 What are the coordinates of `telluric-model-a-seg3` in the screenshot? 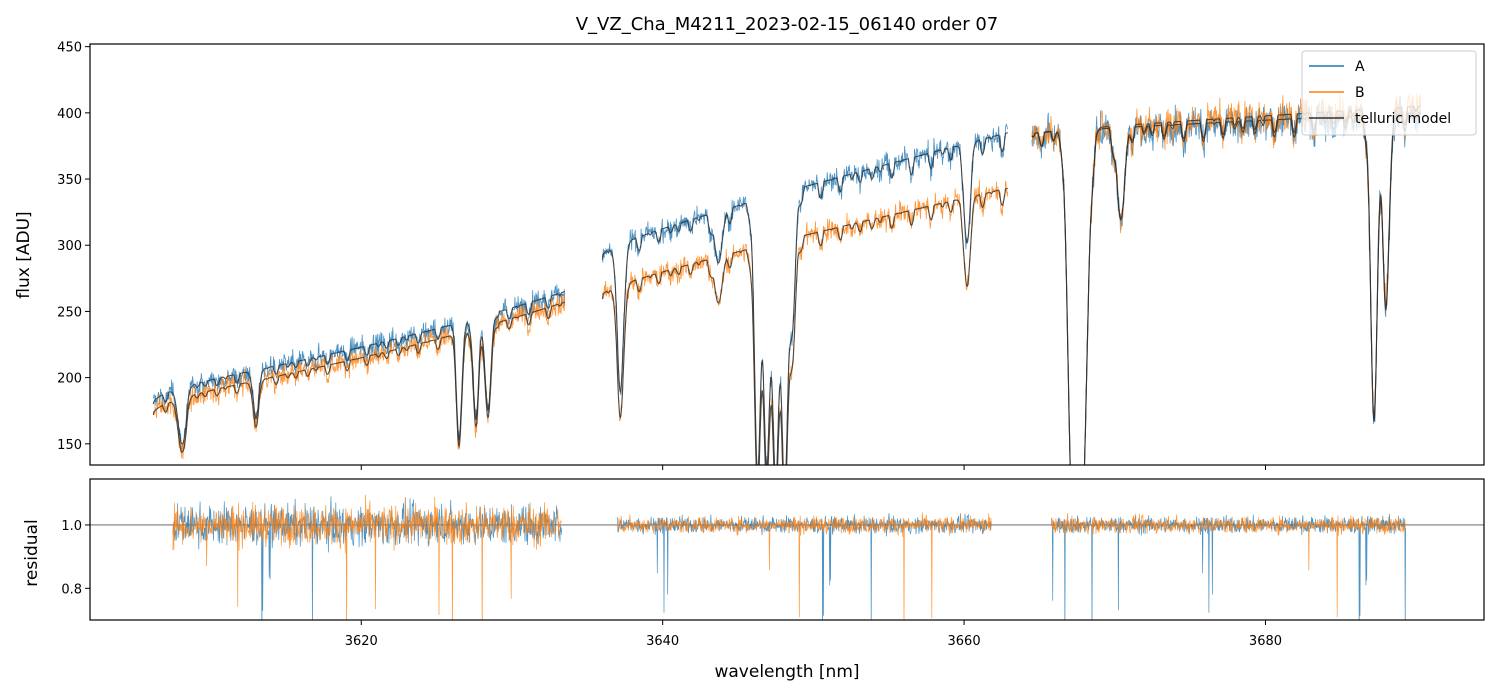 It's located at (1226, 288).